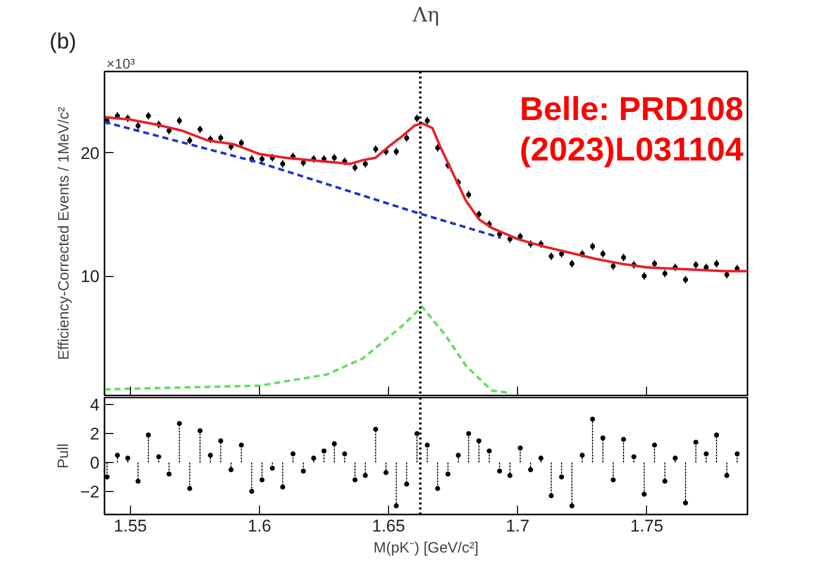 The image size is (823, 570). I want to click on y-tick-label: 2, so click(95, 434).